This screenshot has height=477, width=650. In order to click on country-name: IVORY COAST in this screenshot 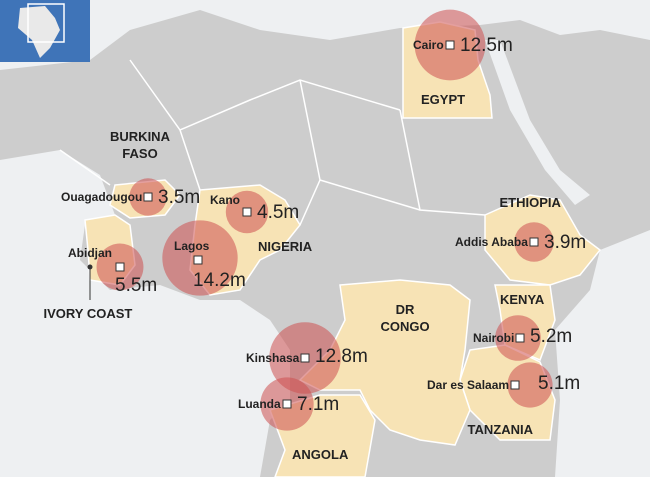, I will do `click(88, 313)`.